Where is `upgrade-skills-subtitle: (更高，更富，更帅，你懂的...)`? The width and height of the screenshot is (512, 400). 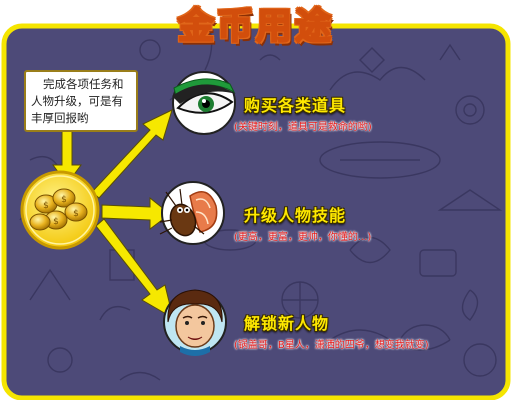 upgrade-skills-subtitle: (更高，更富，更帅，你懂的...) is located at coordinates (303, 237).